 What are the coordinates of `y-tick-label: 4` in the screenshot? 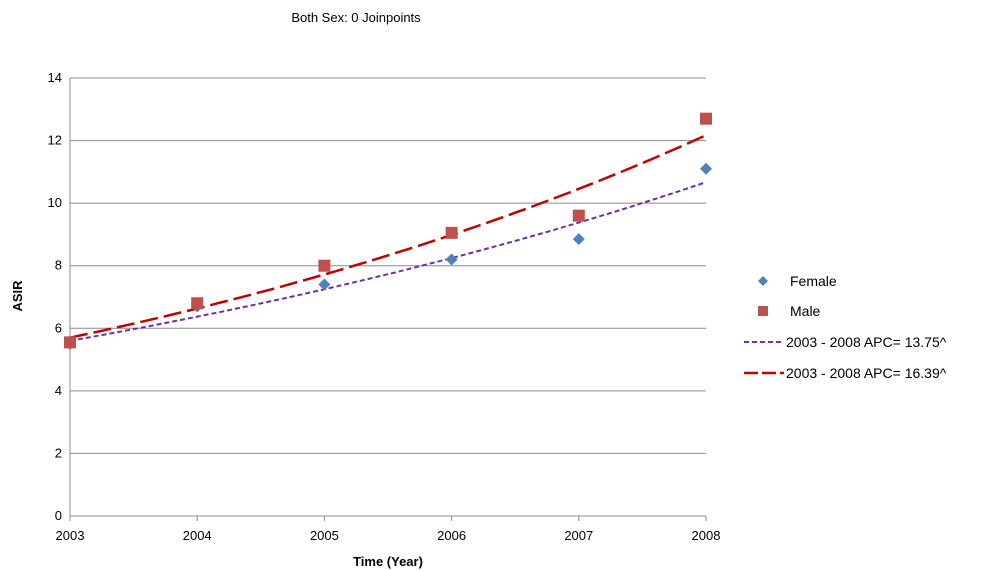 It's located at (58, 390).